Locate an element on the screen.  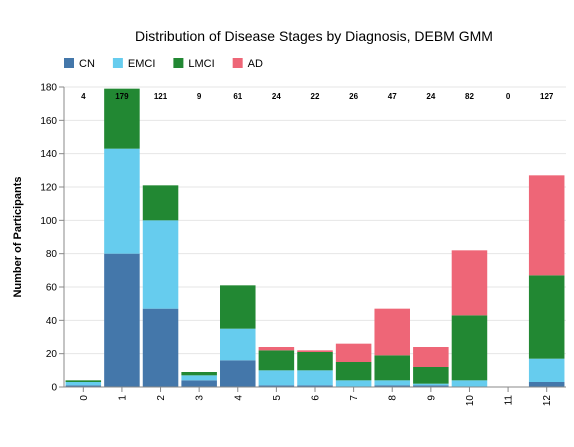
y-tick-label: 180 is located at coordinates (48, 88).